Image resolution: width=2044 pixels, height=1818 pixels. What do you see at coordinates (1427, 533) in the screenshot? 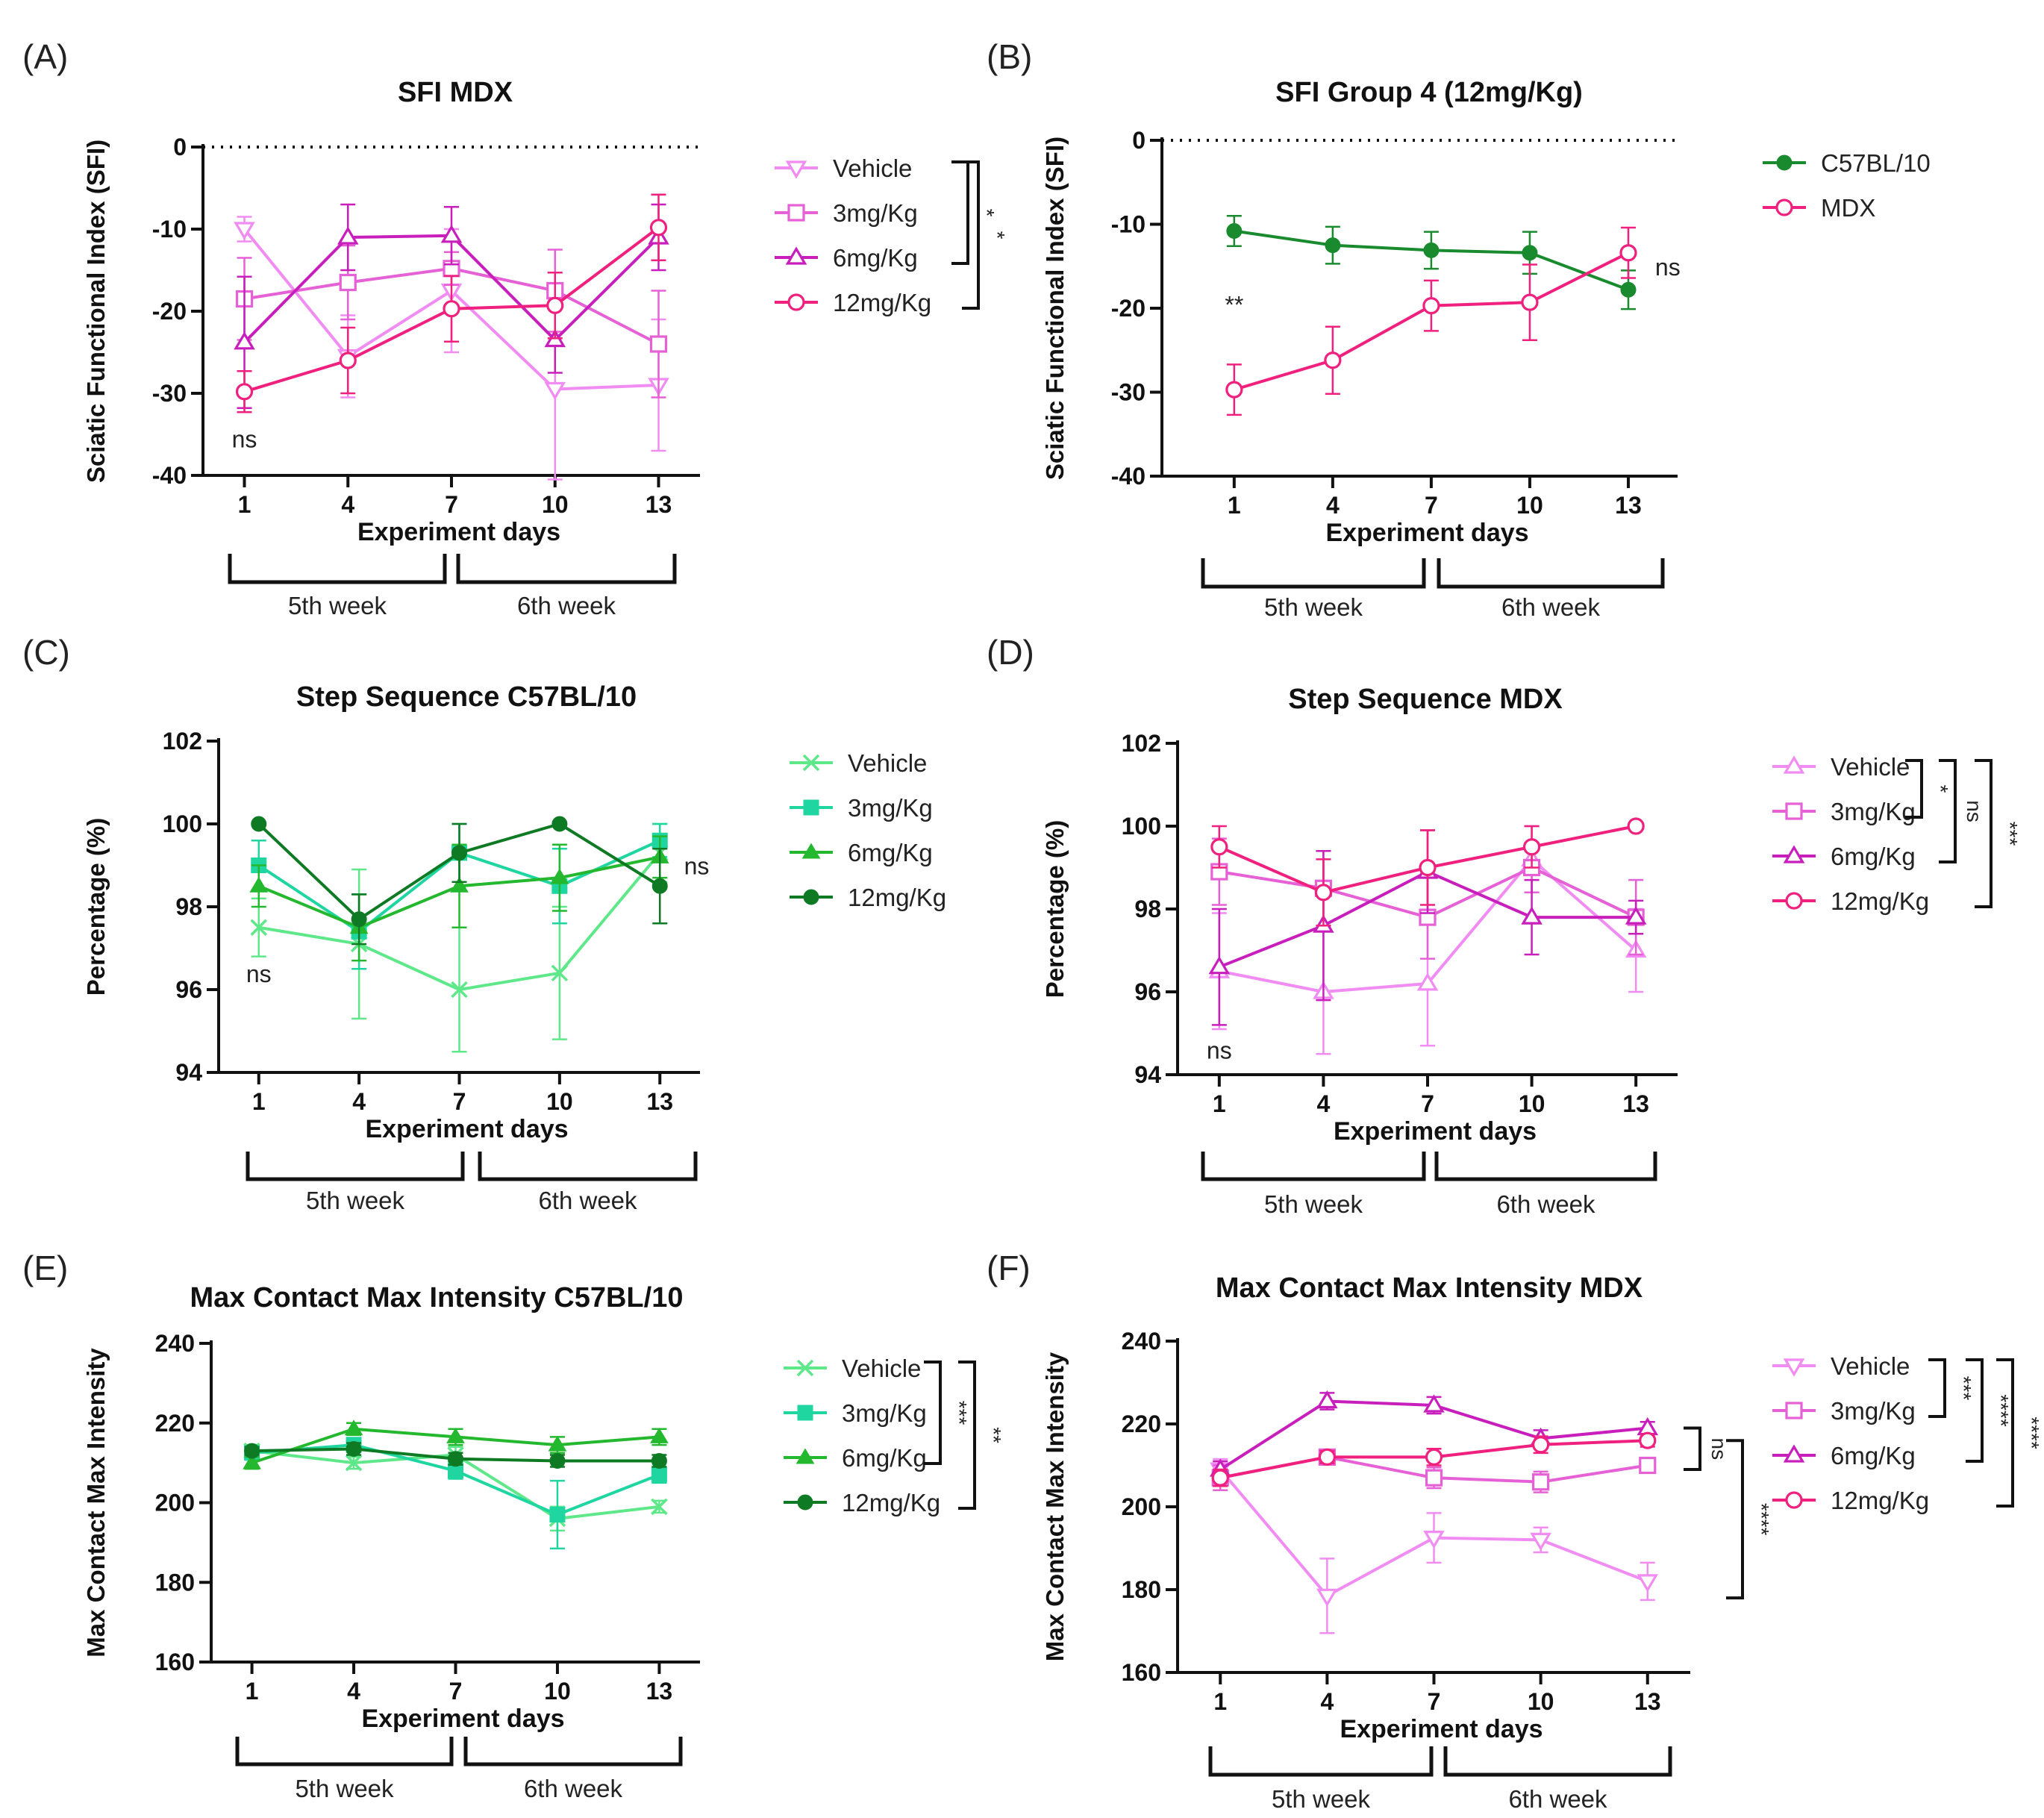
I see `x-axis-label: Experiment days` at bounding box center [1427, 533].